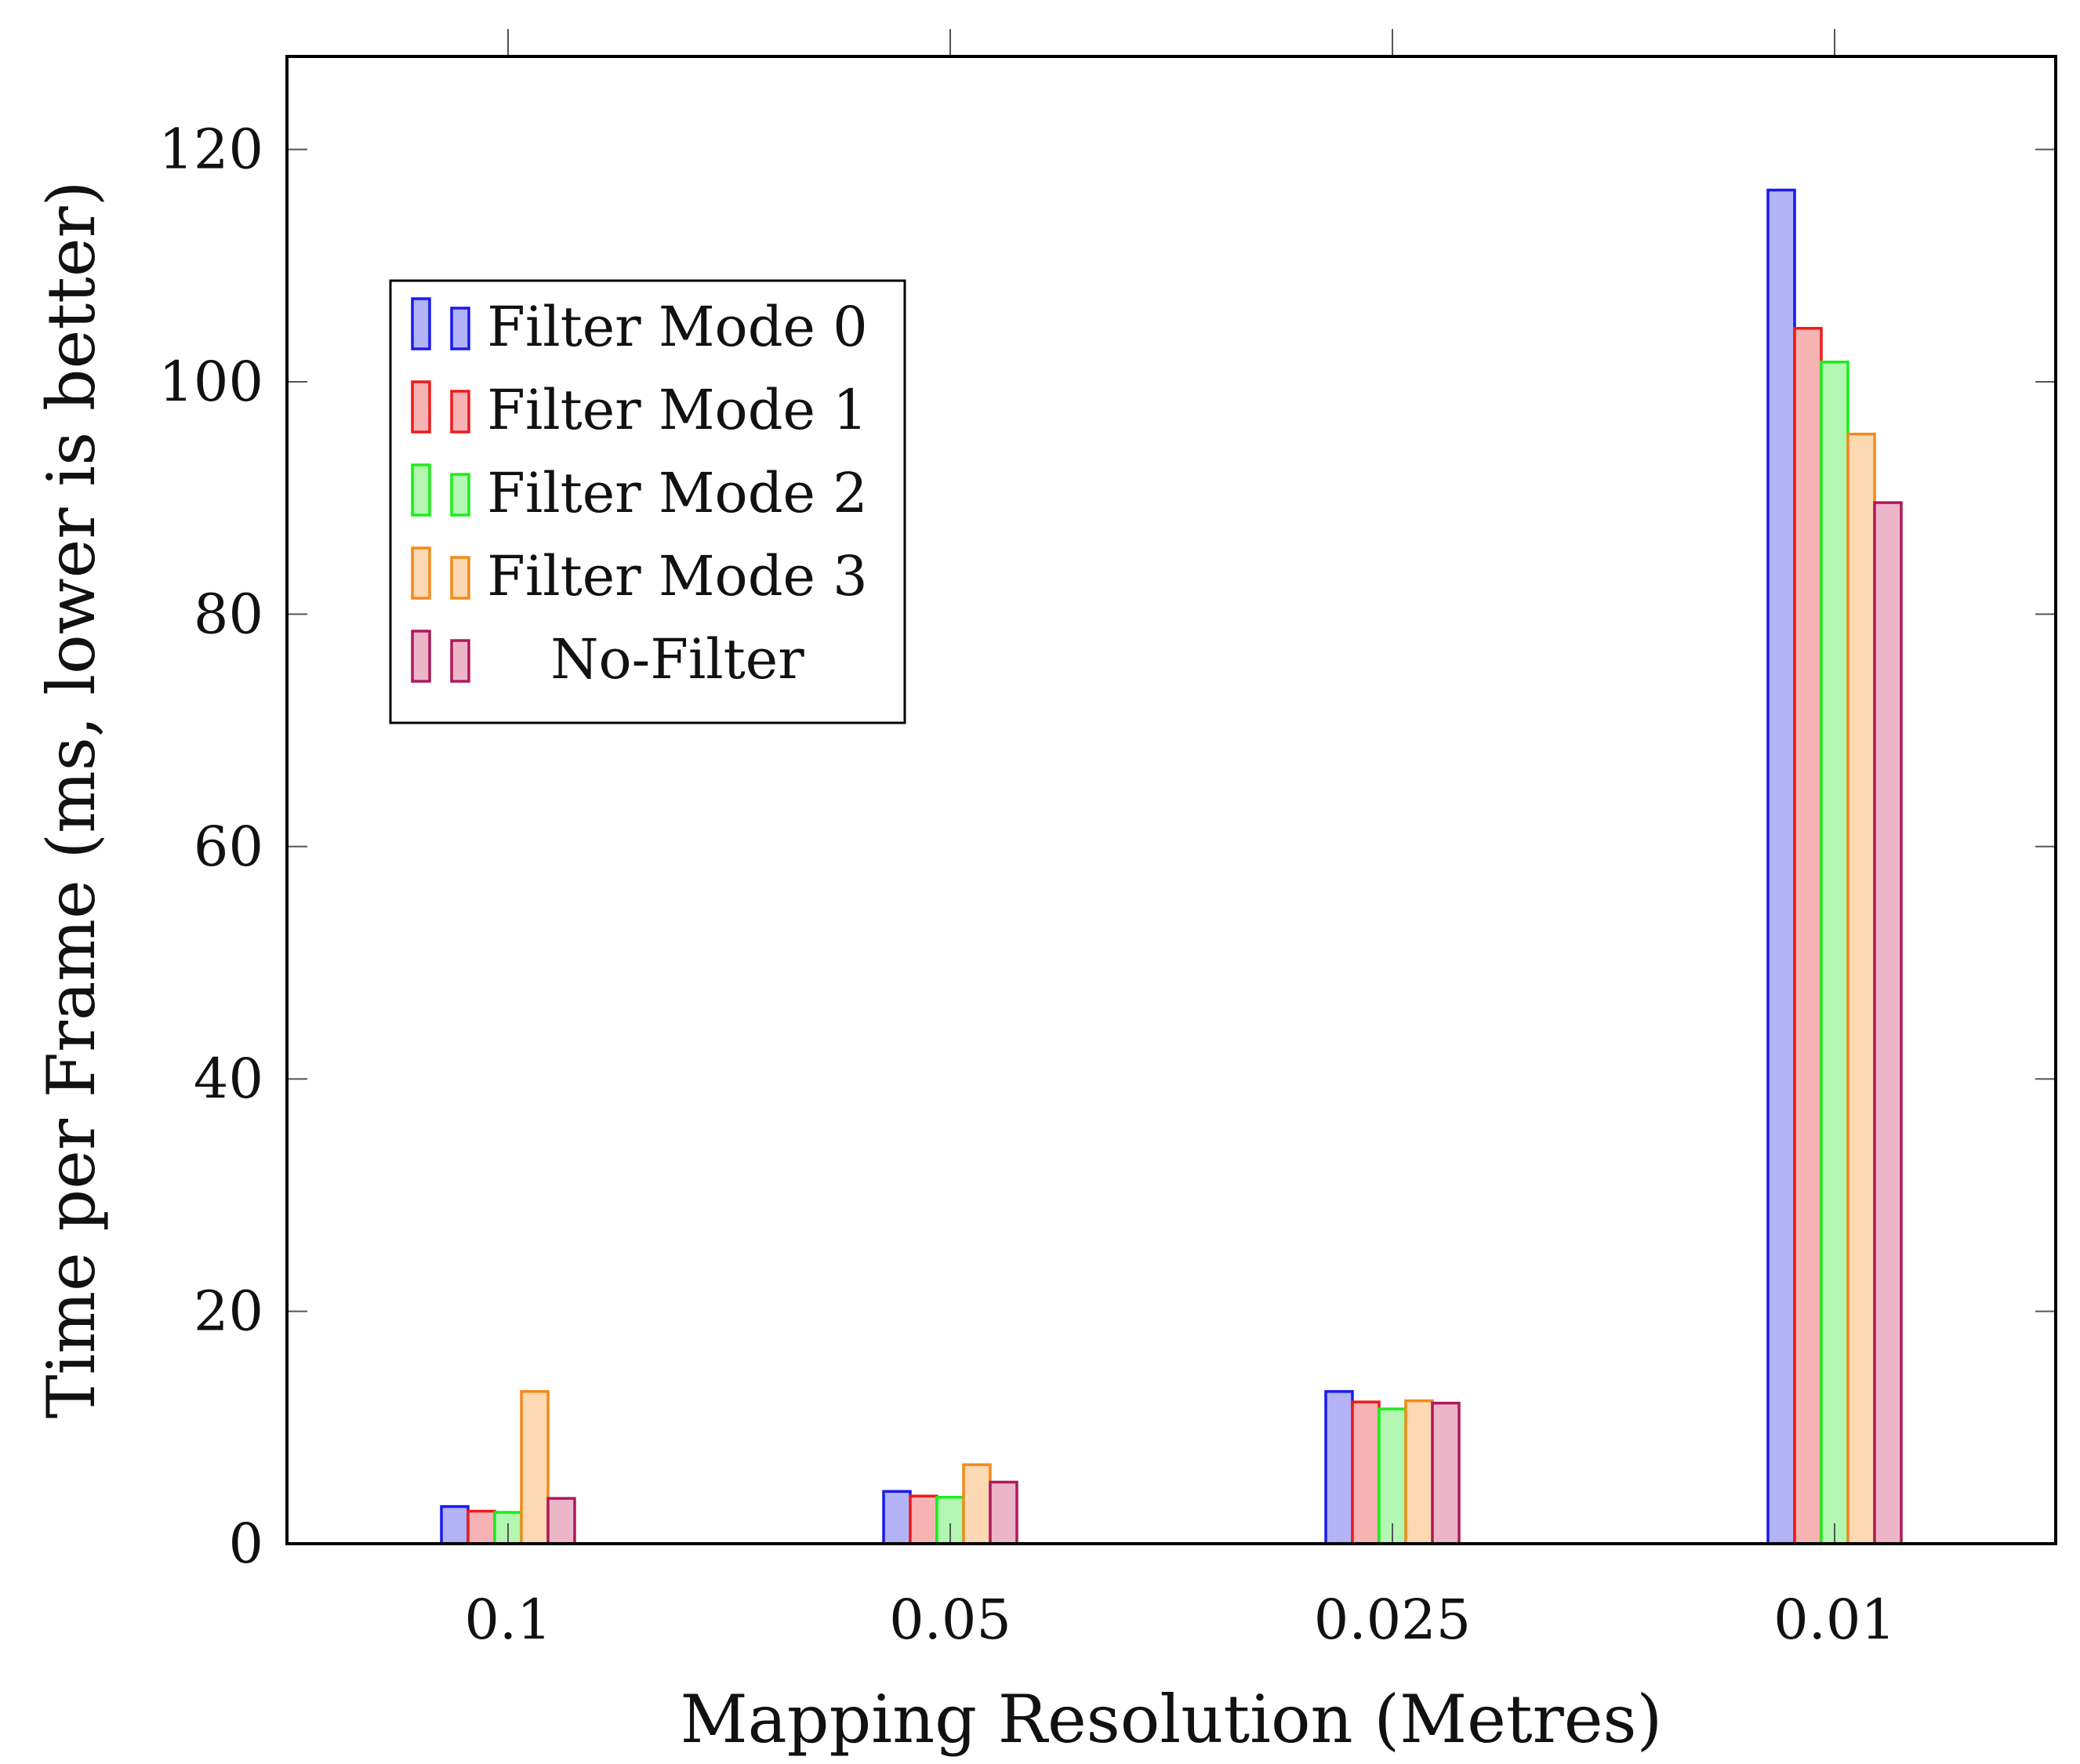  I want to click on y-tick-label: 100, so click(210, 382).